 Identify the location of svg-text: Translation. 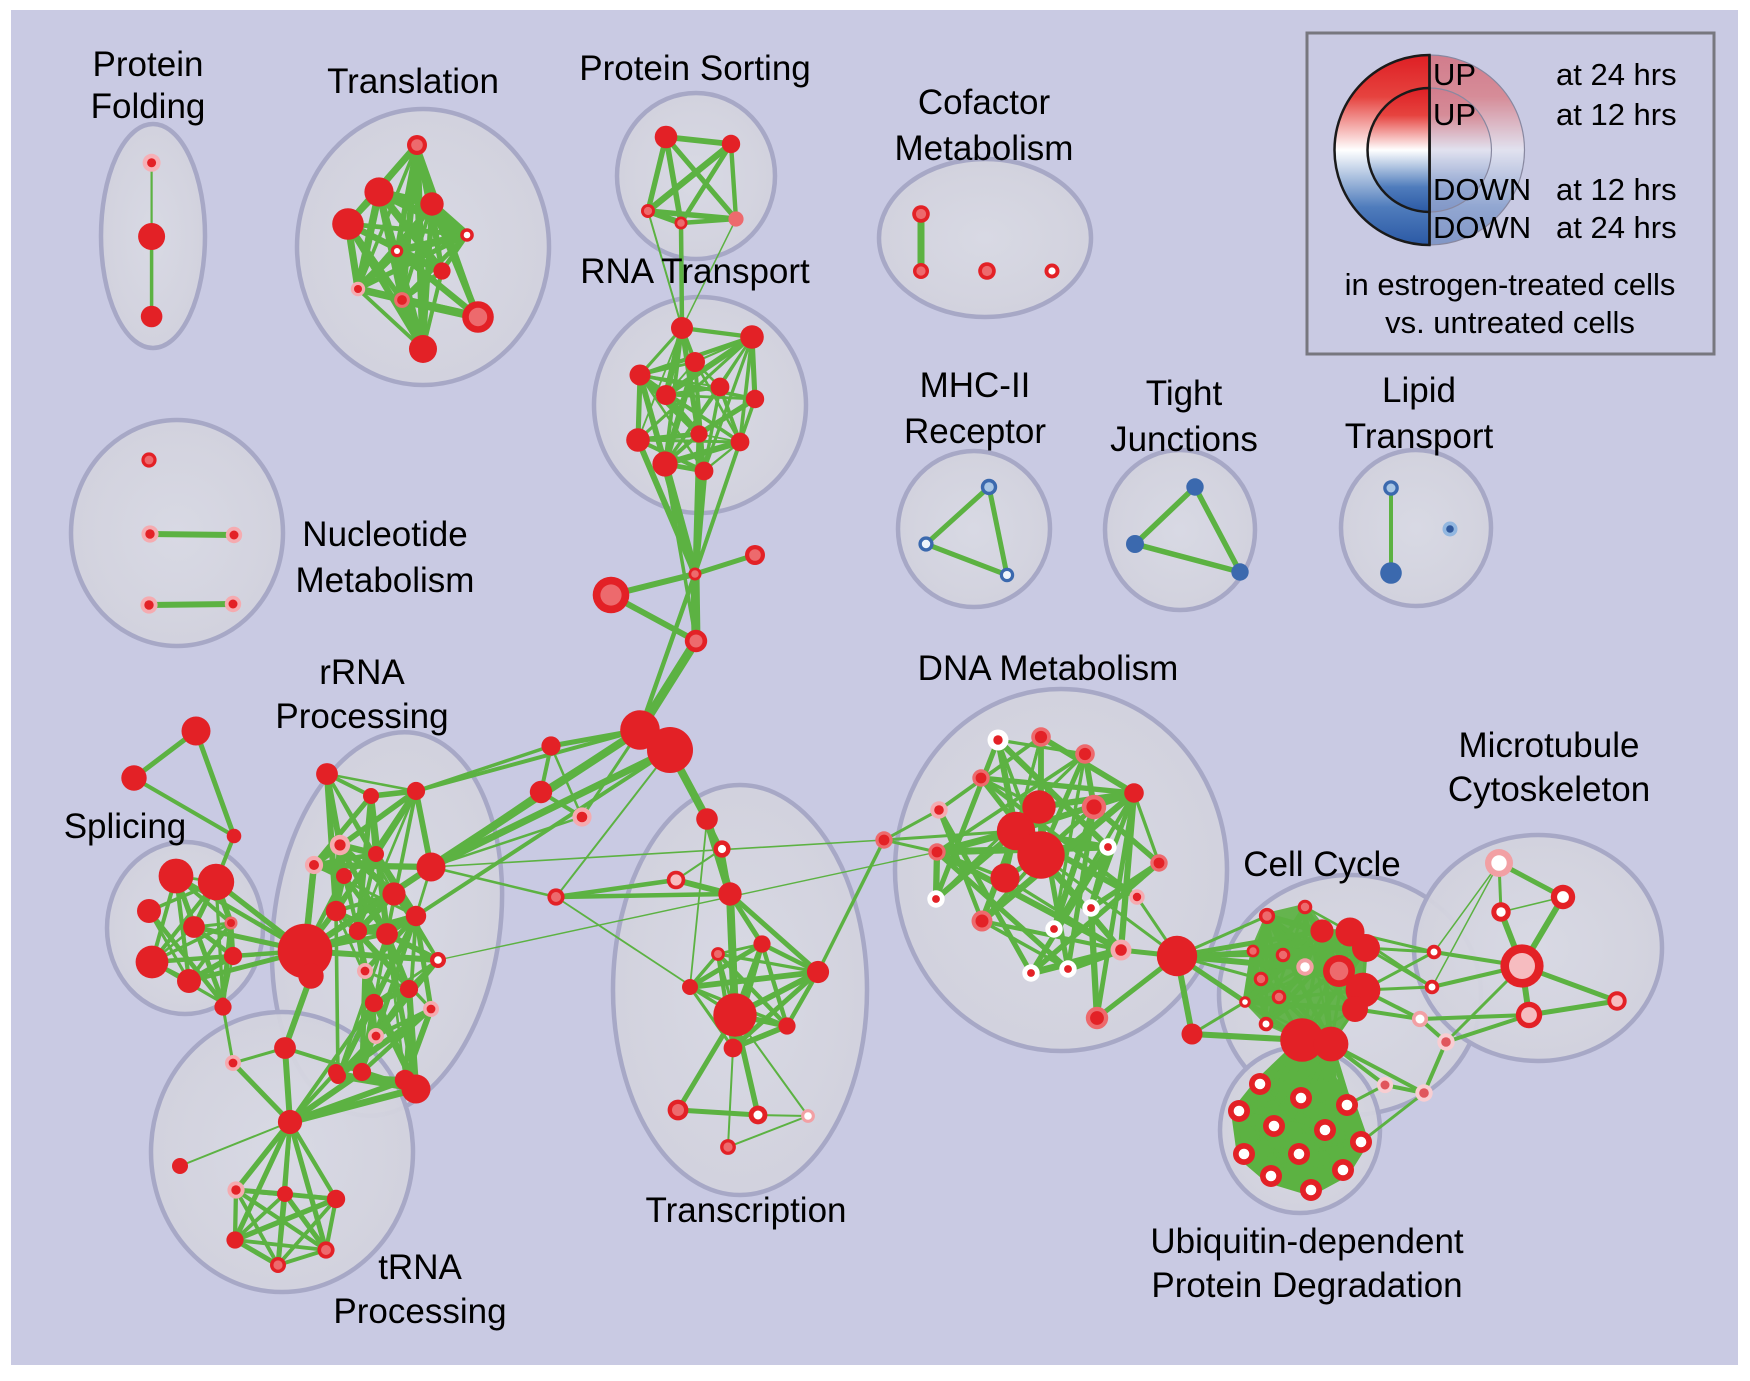
(413, 81).